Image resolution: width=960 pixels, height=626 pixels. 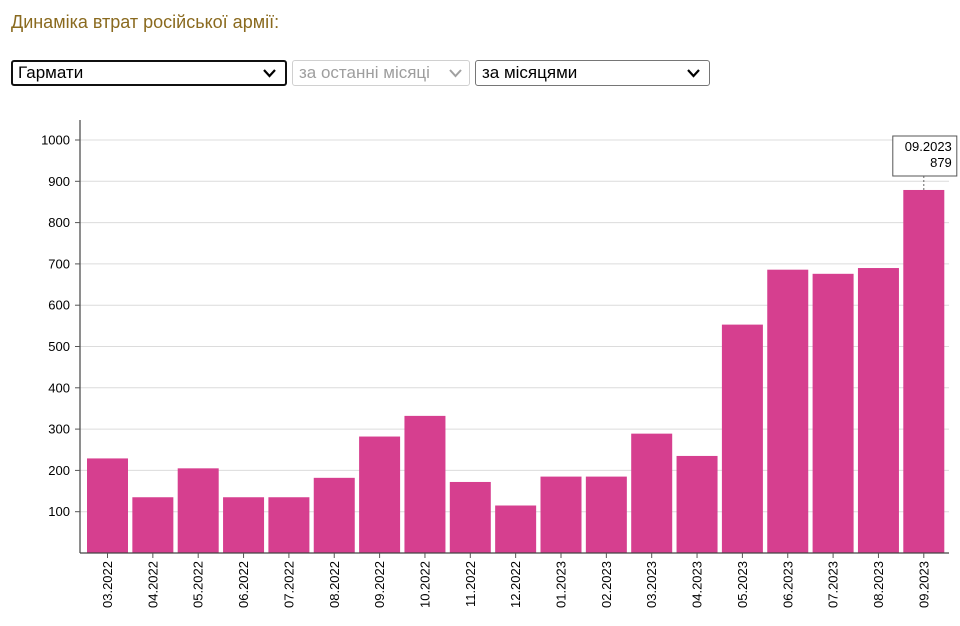 What do you see at coordinates (941, 162) in the screenshot?
I see `tooltip-value: 879` at bounding box center [941, 162].